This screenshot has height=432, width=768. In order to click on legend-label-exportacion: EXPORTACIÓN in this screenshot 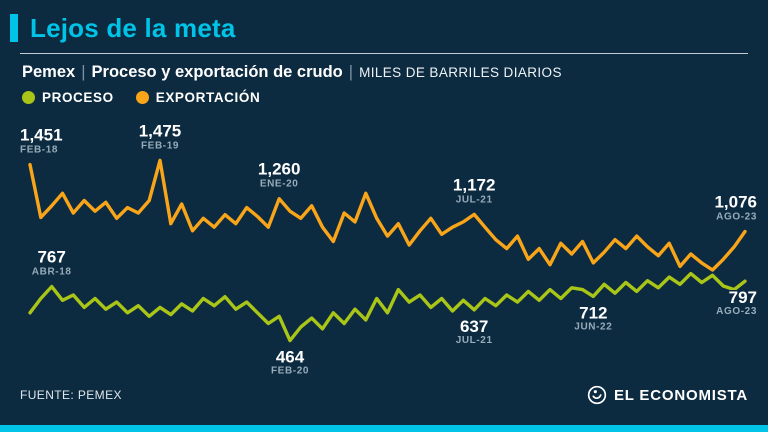, I will do `click(208, 97)`.